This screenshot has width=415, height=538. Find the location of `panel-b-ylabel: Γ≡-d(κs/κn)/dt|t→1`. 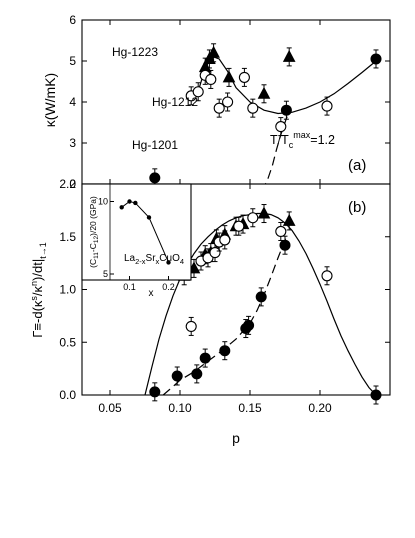

panel-b-ylabel: Γ≡-d(κs/κn)/dt|t→1 is located at coordinates (38, 289).